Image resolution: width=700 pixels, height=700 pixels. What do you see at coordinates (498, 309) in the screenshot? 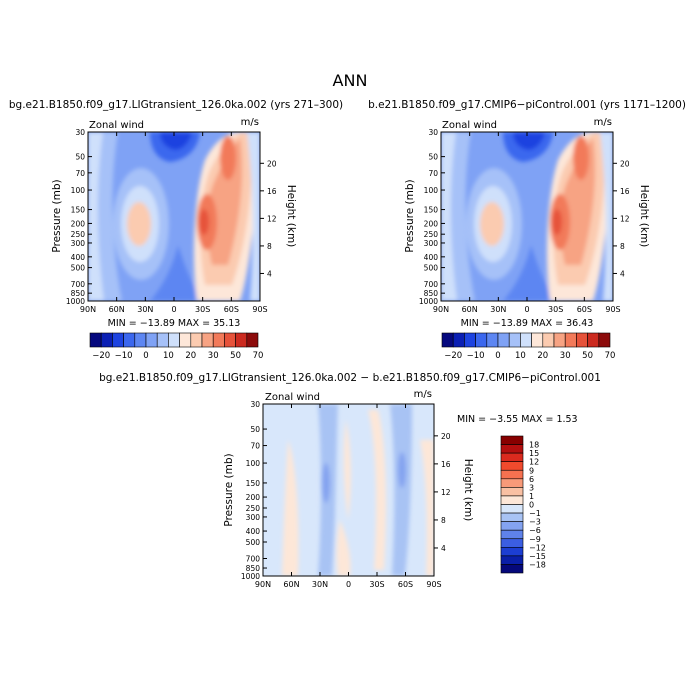
I see `x-tick-label: 30N` at bounding box center [498, 309].